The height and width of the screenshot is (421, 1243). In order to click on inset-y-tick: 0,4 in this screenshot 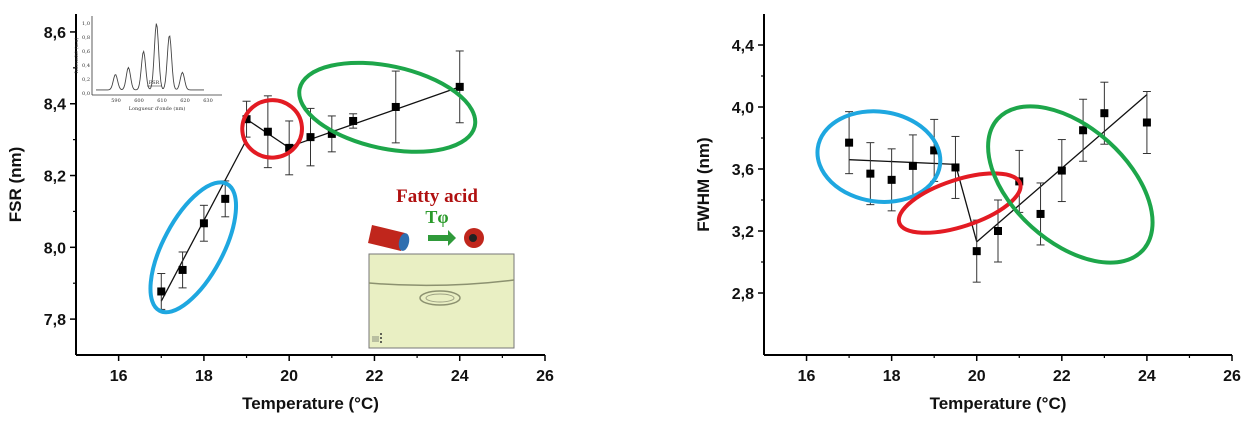, I will do `click(86, 66)`.